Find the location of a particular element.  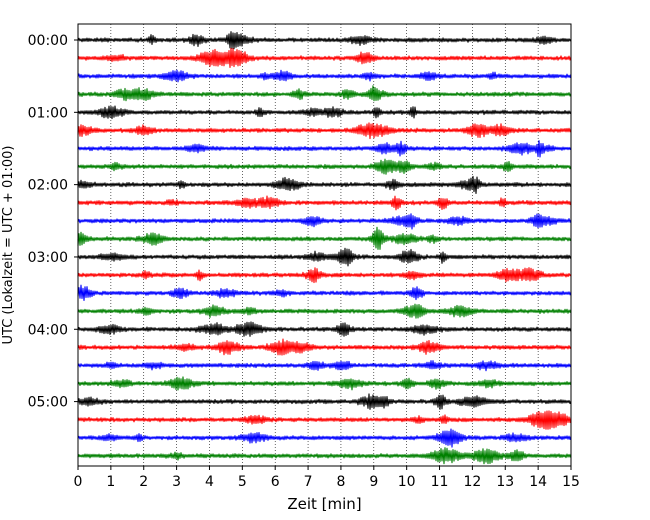

x-axis-ticks: 0 1 2 3 4 5 6 7 8 9 10 11 12 13 14 15 is located at coordinates (327, 478).